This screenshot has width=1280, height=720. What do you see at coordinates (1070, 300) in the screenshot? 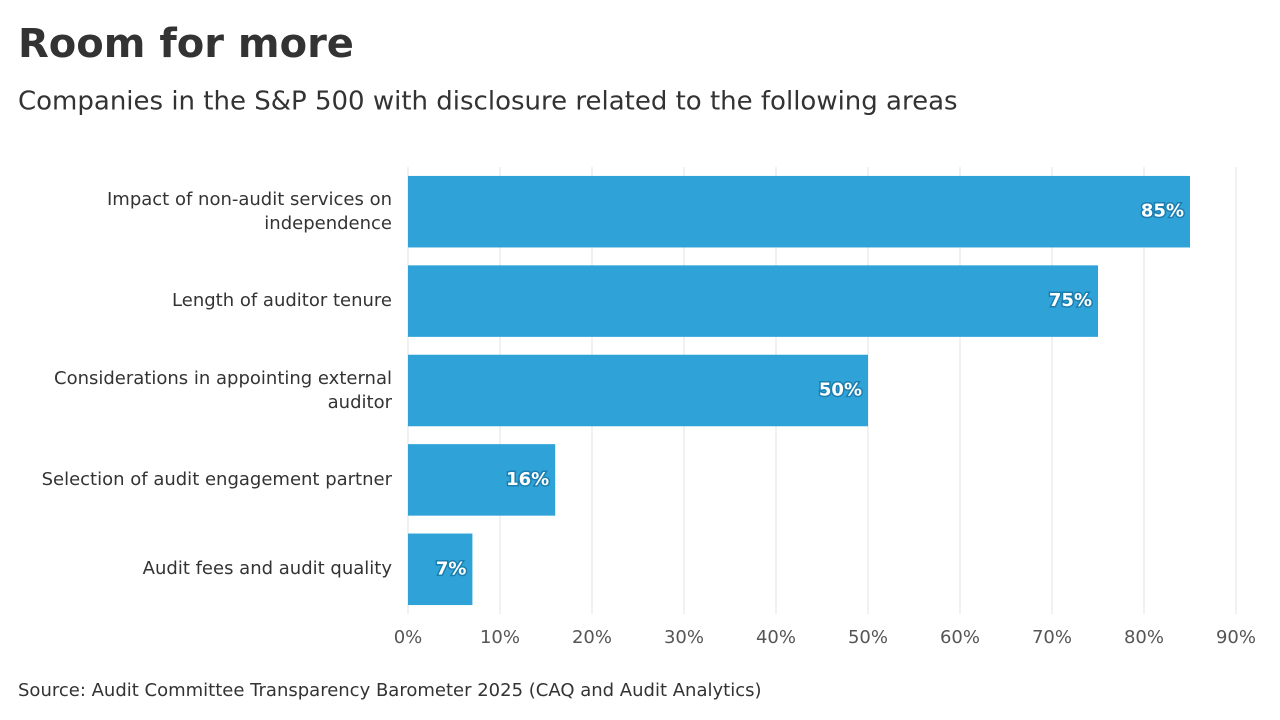
I see `data-label: 75%` at bounding box center [1070, 300].